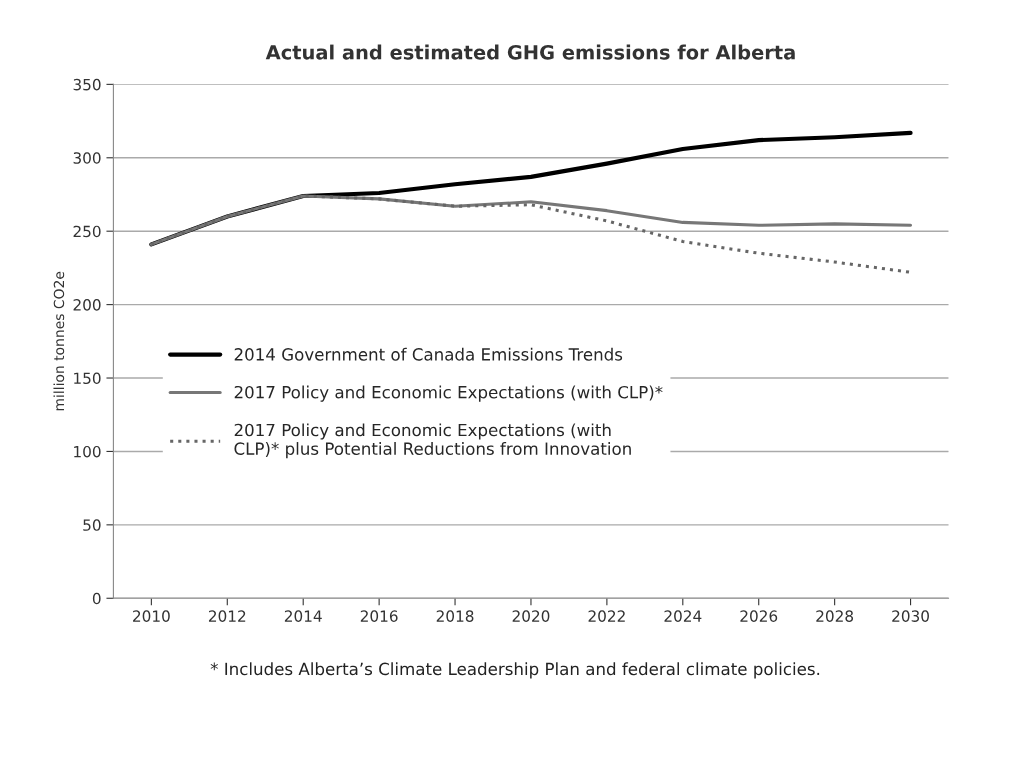 Image resolution: width=1031 pixels, height=767 pixels. I want to click on legend-label: 2014 Government of Canada Emissions Trends, so click(428, 354).